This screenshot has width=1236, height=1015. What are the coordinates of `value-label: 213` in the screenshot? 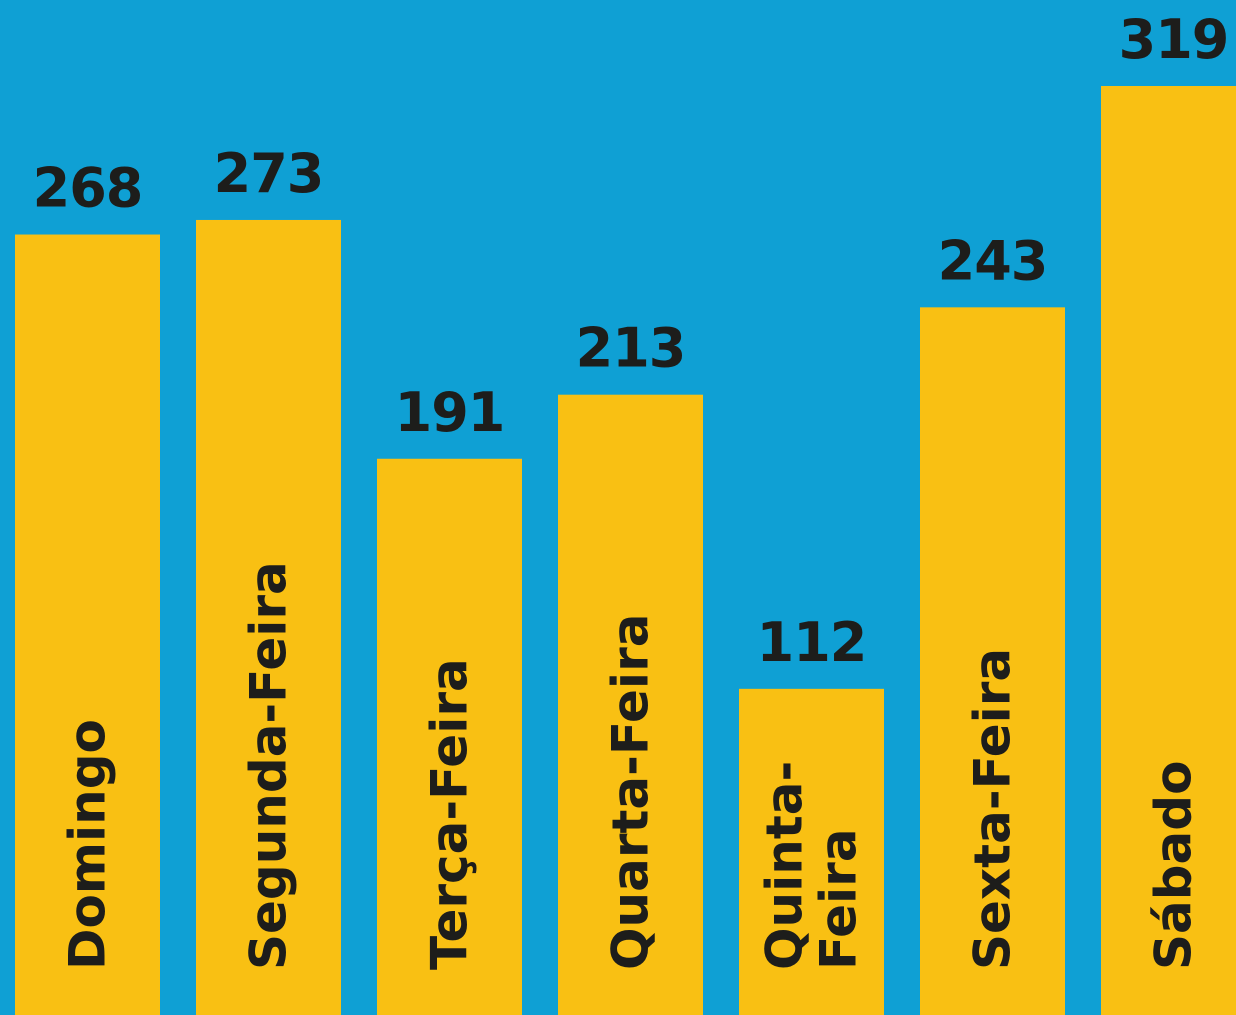 It's located at (631, 348).